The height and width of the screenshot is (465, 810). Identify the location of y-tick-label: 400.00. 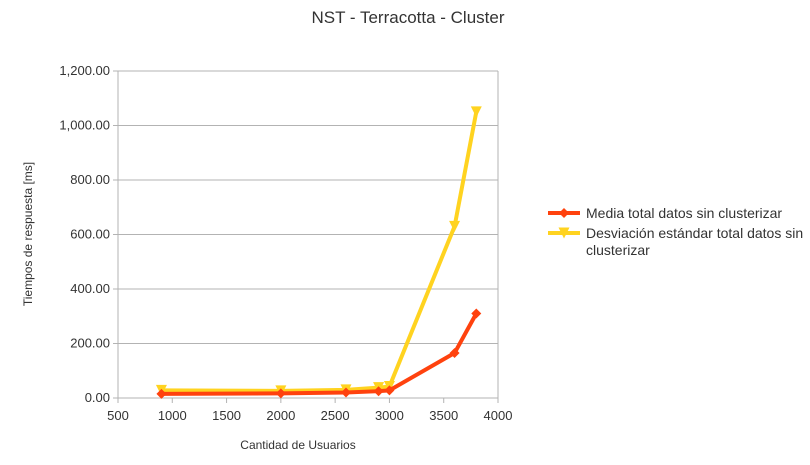
(90, 288).